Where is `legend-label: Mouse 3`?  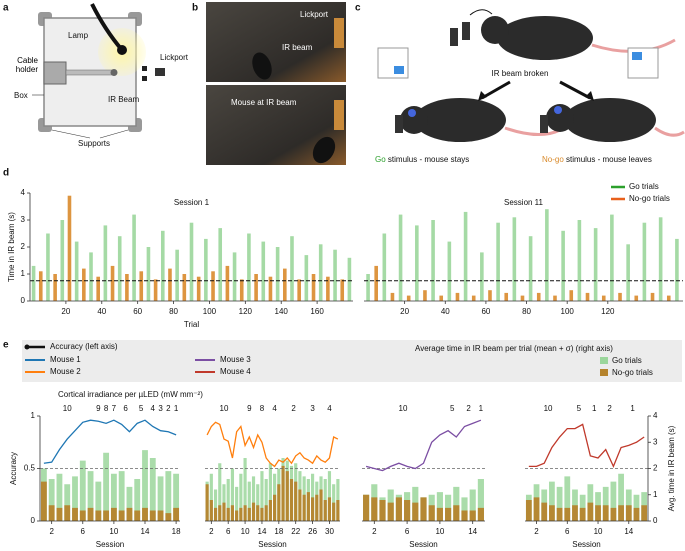
legend-label: Mouse 3 is located at coordinates (235, 359).